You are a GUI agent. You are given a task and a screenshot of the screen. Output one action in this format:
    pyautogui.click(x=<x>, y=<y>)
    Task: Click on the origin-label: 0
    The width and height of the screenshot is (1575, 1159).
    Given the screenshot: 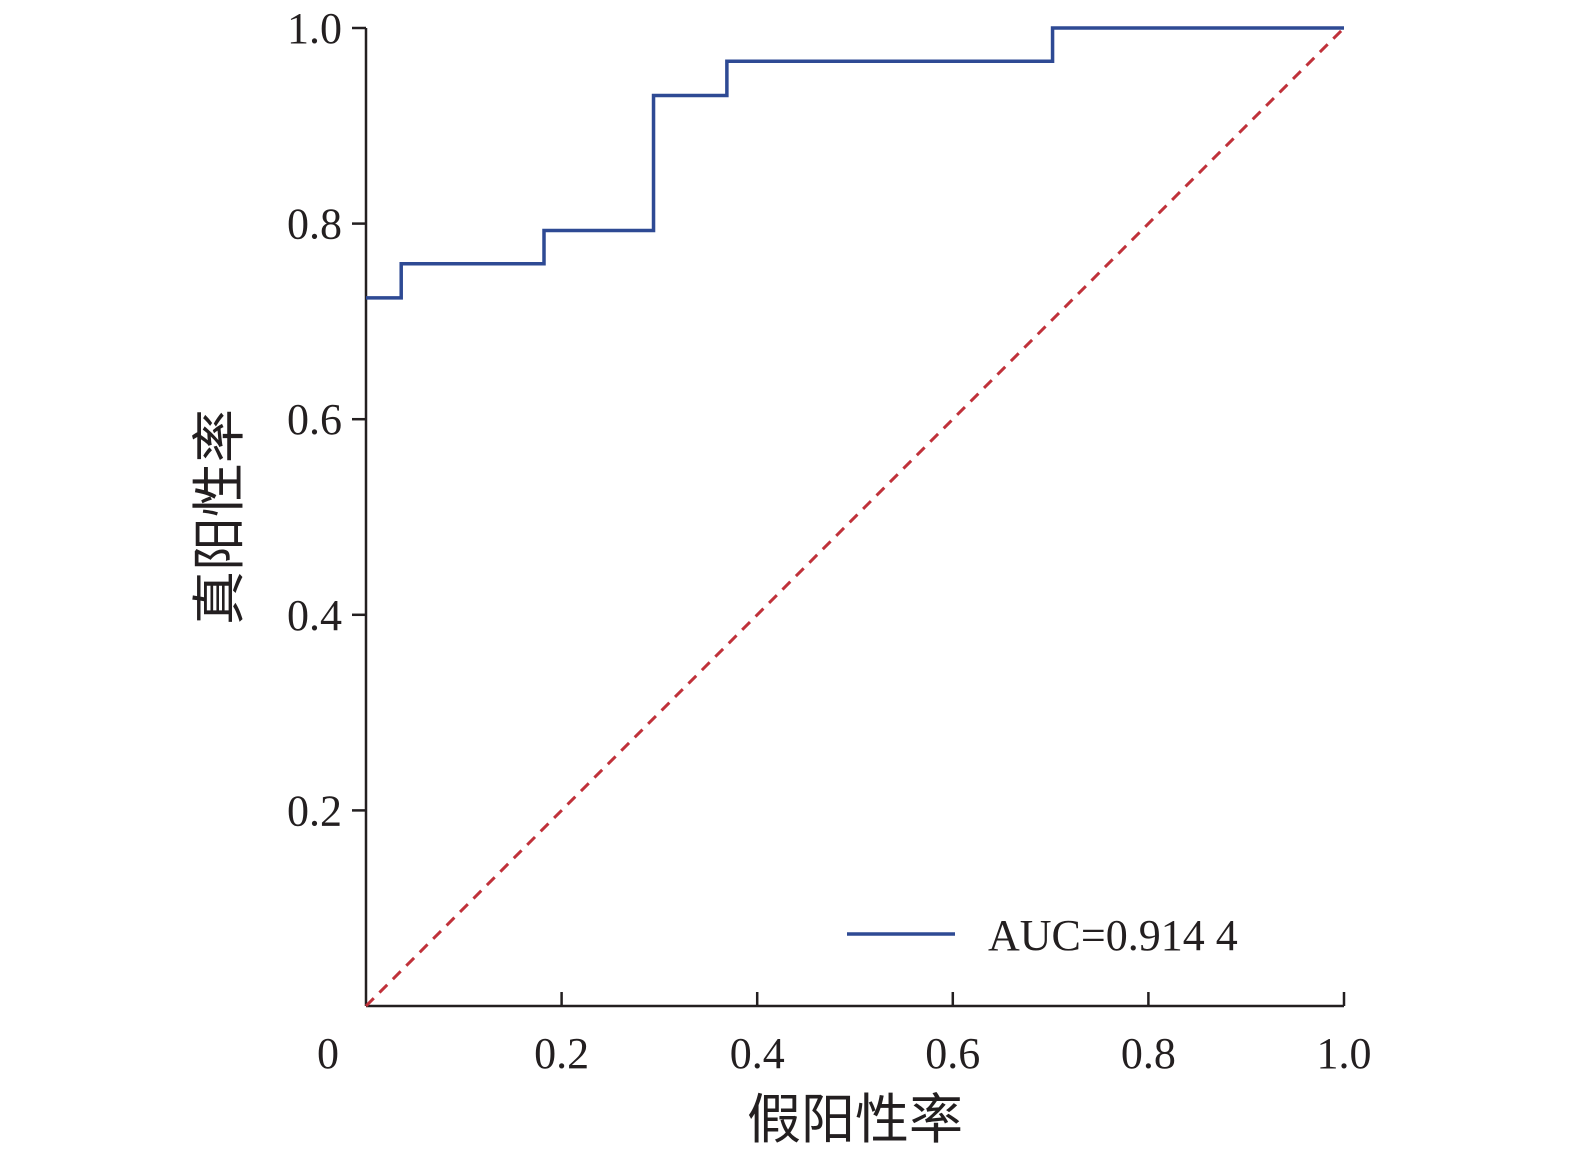 What is the action you would take?
    pyautogui.click(x=328, y=1053)
    